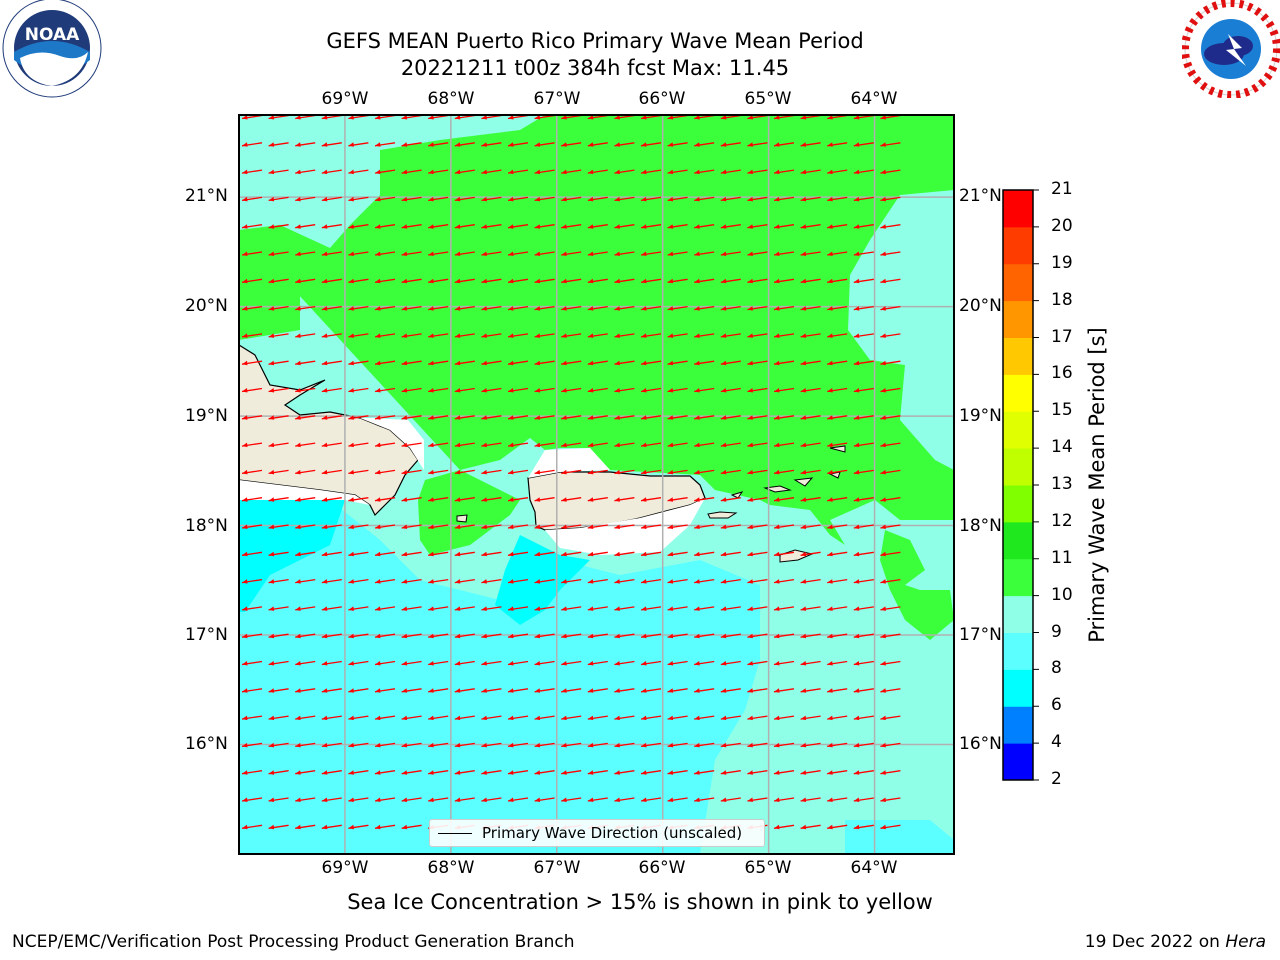 This screenshot has height=960, width=1280. I want to click on lat-label-right-16n: 16°N, so click(980, 744).